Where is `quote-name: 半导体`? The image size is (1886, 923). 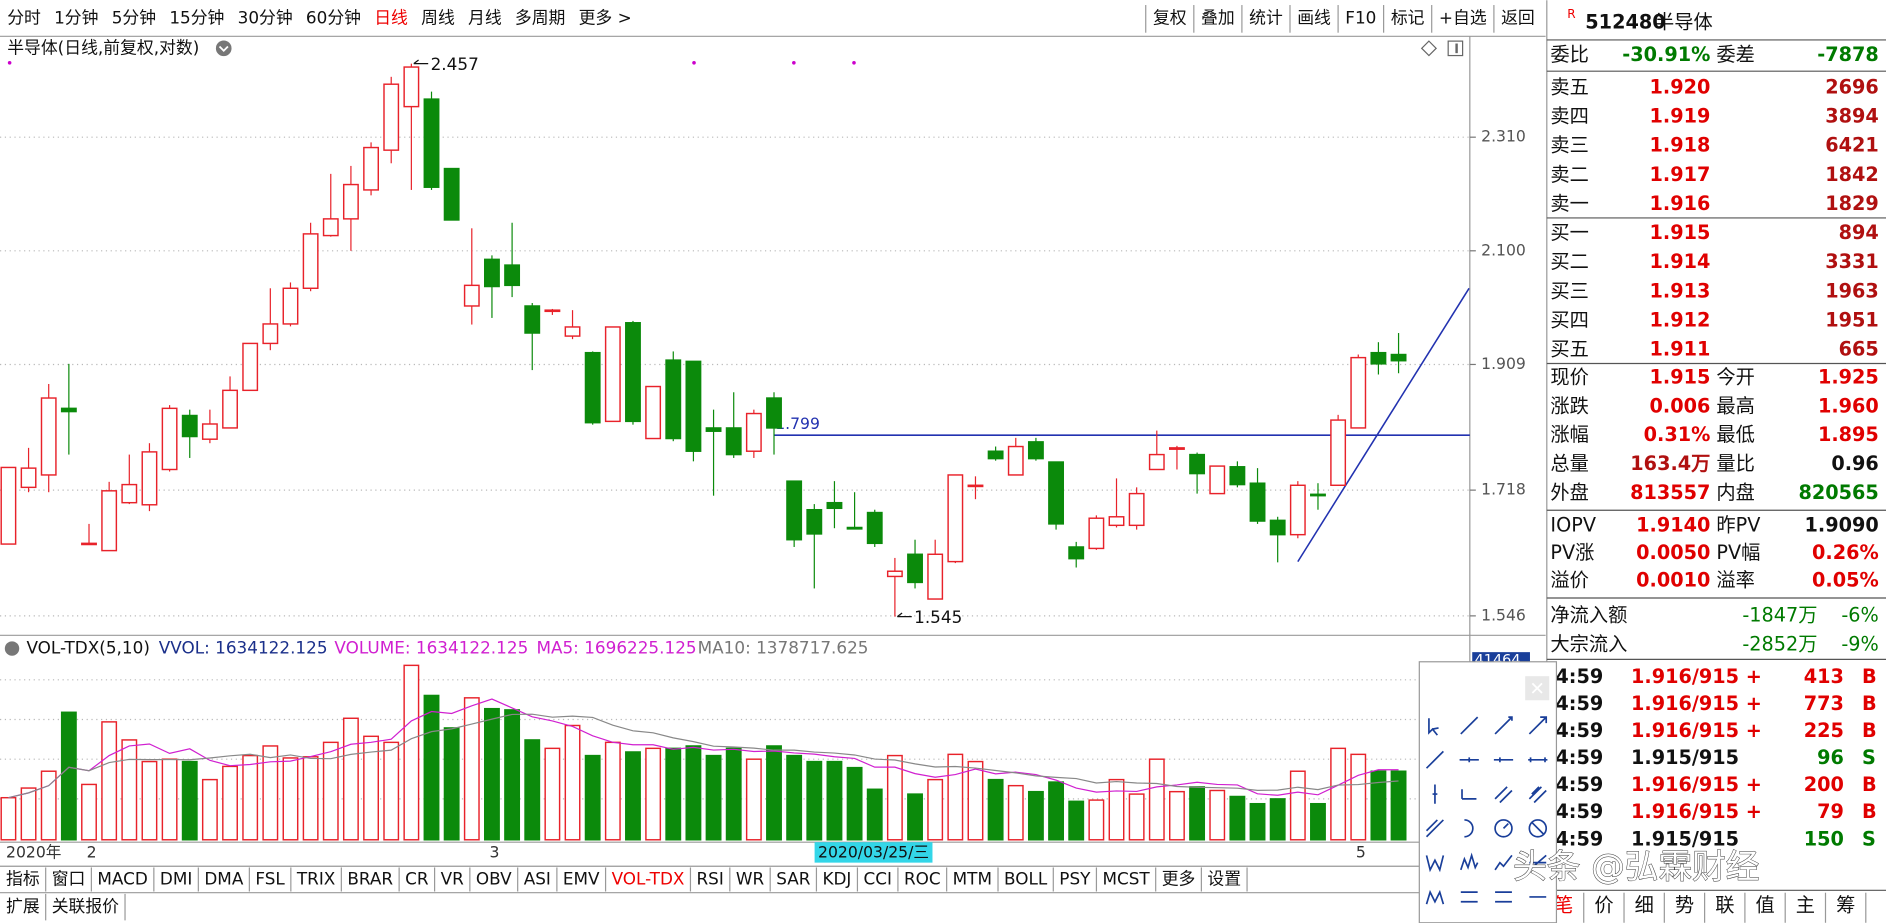 quote-name: 半导体 is located at coordinates (1684, 22).